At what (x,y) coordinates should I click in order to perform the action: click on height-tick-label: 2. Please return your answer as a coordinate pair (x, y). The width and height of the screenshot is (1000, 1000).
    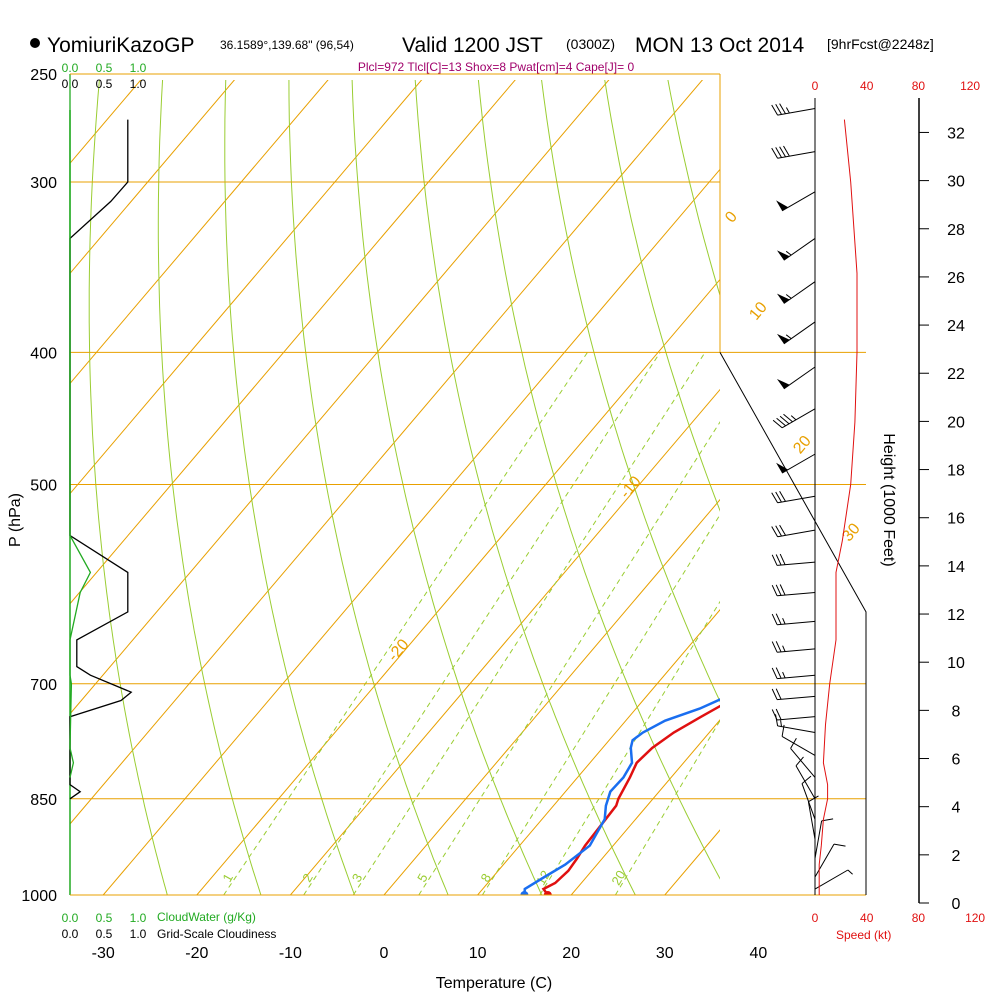
    Looking at the image, I should click on (956, 856).